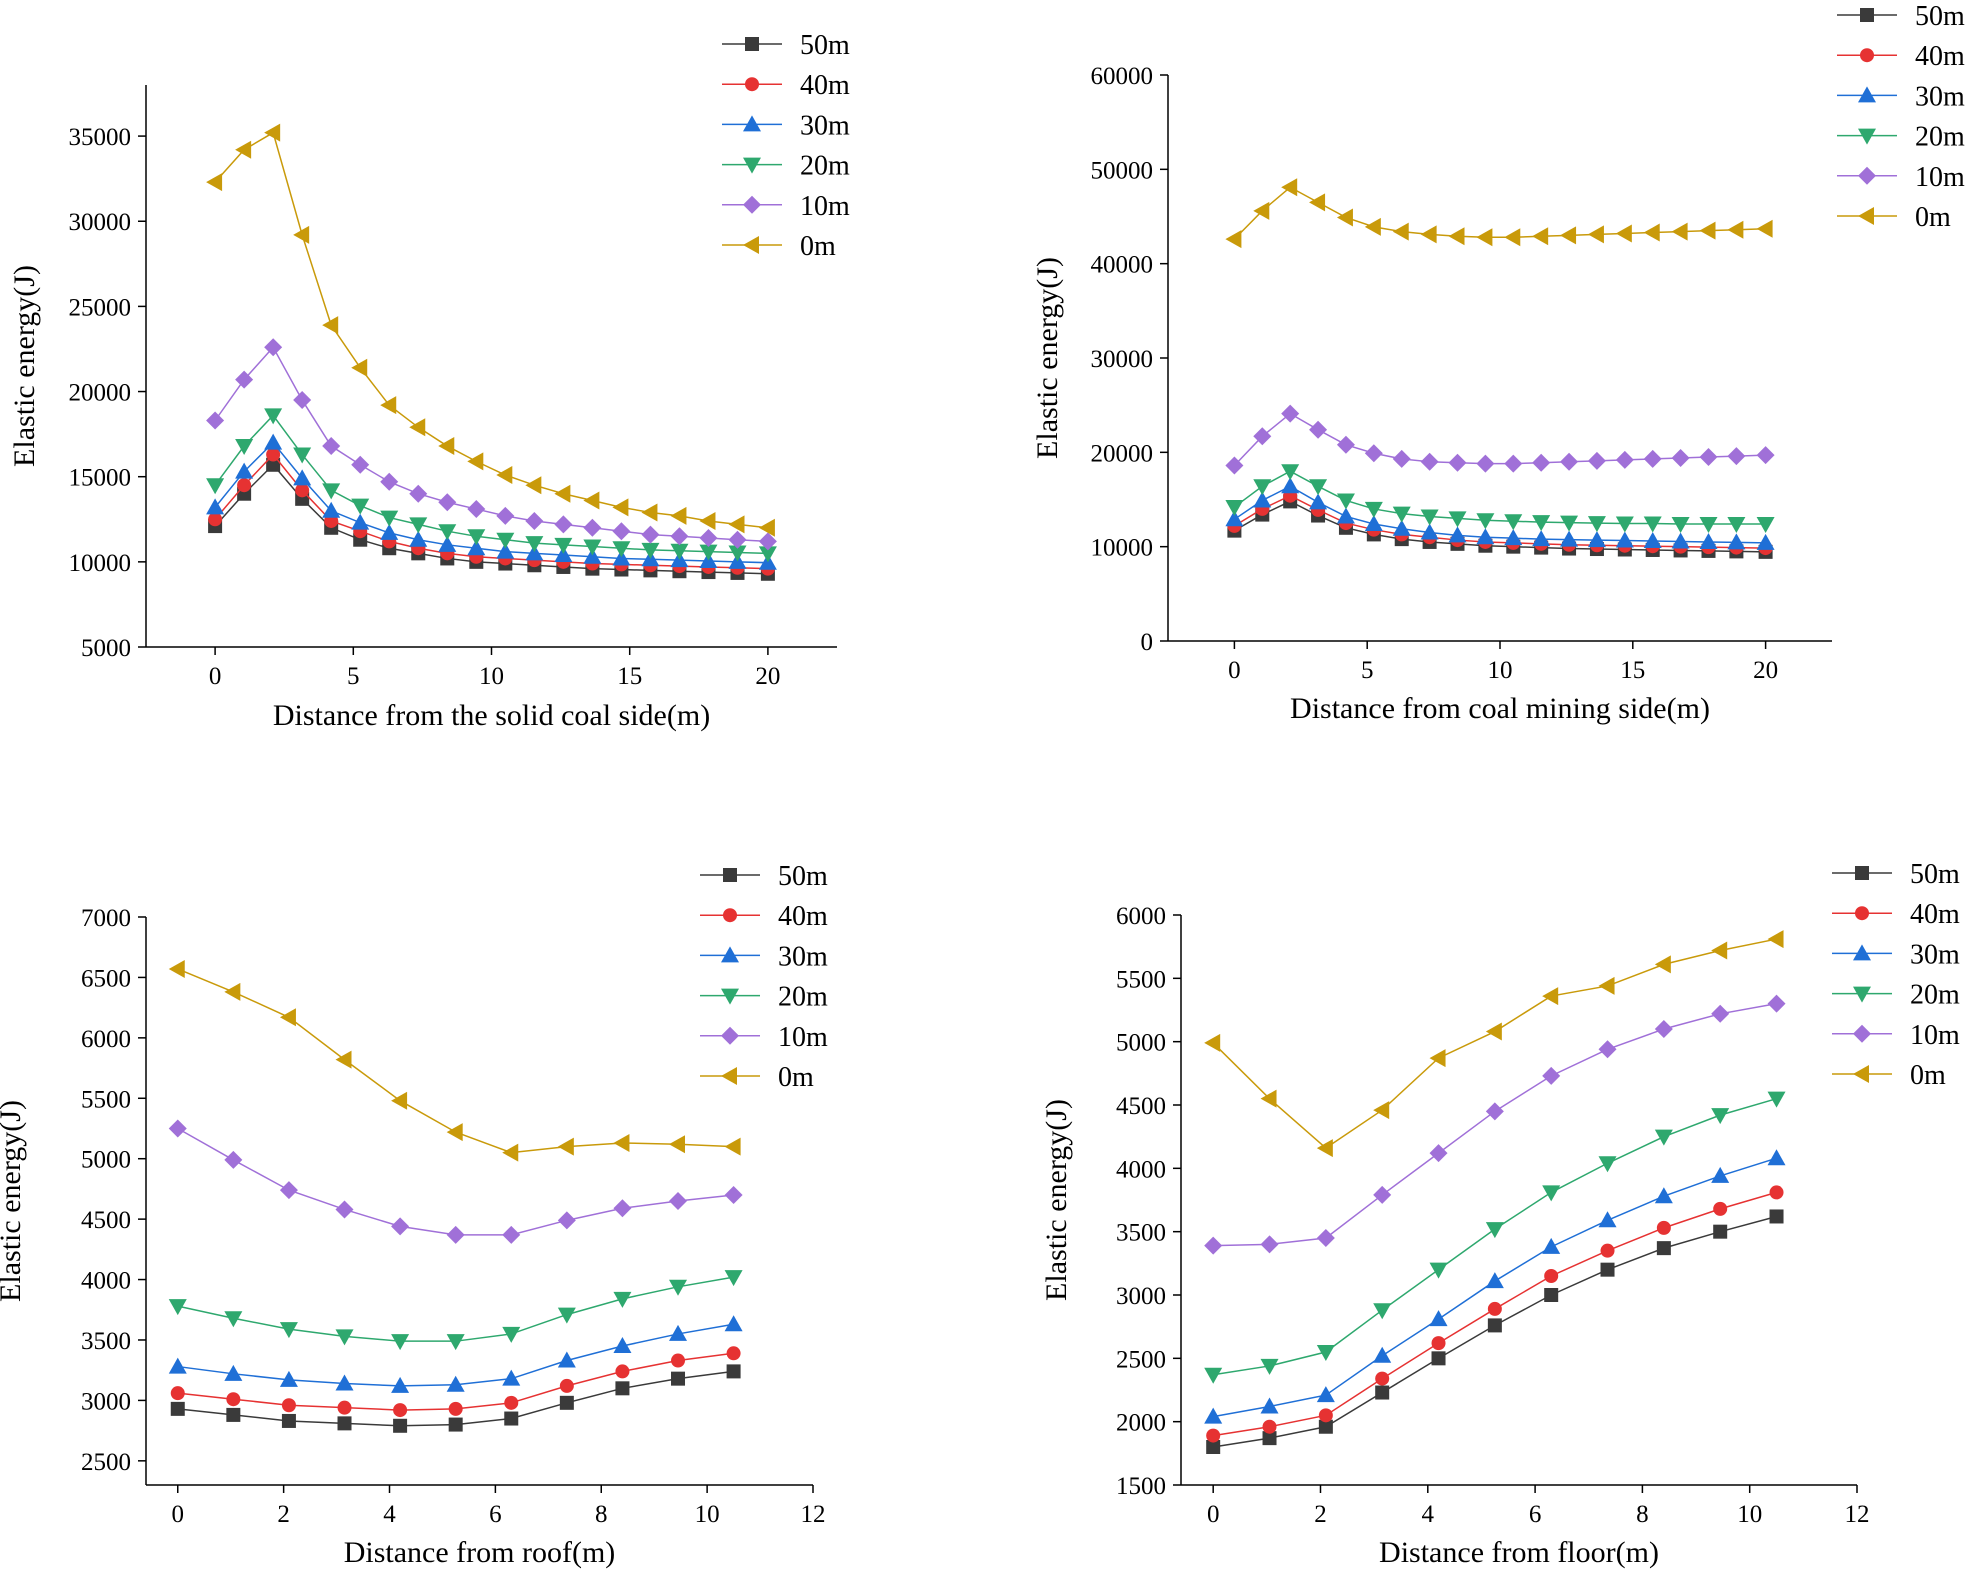  Describe the element at coordinates (1367, 670) in the screenshot. I see `x-tick-label: 5` at that location.